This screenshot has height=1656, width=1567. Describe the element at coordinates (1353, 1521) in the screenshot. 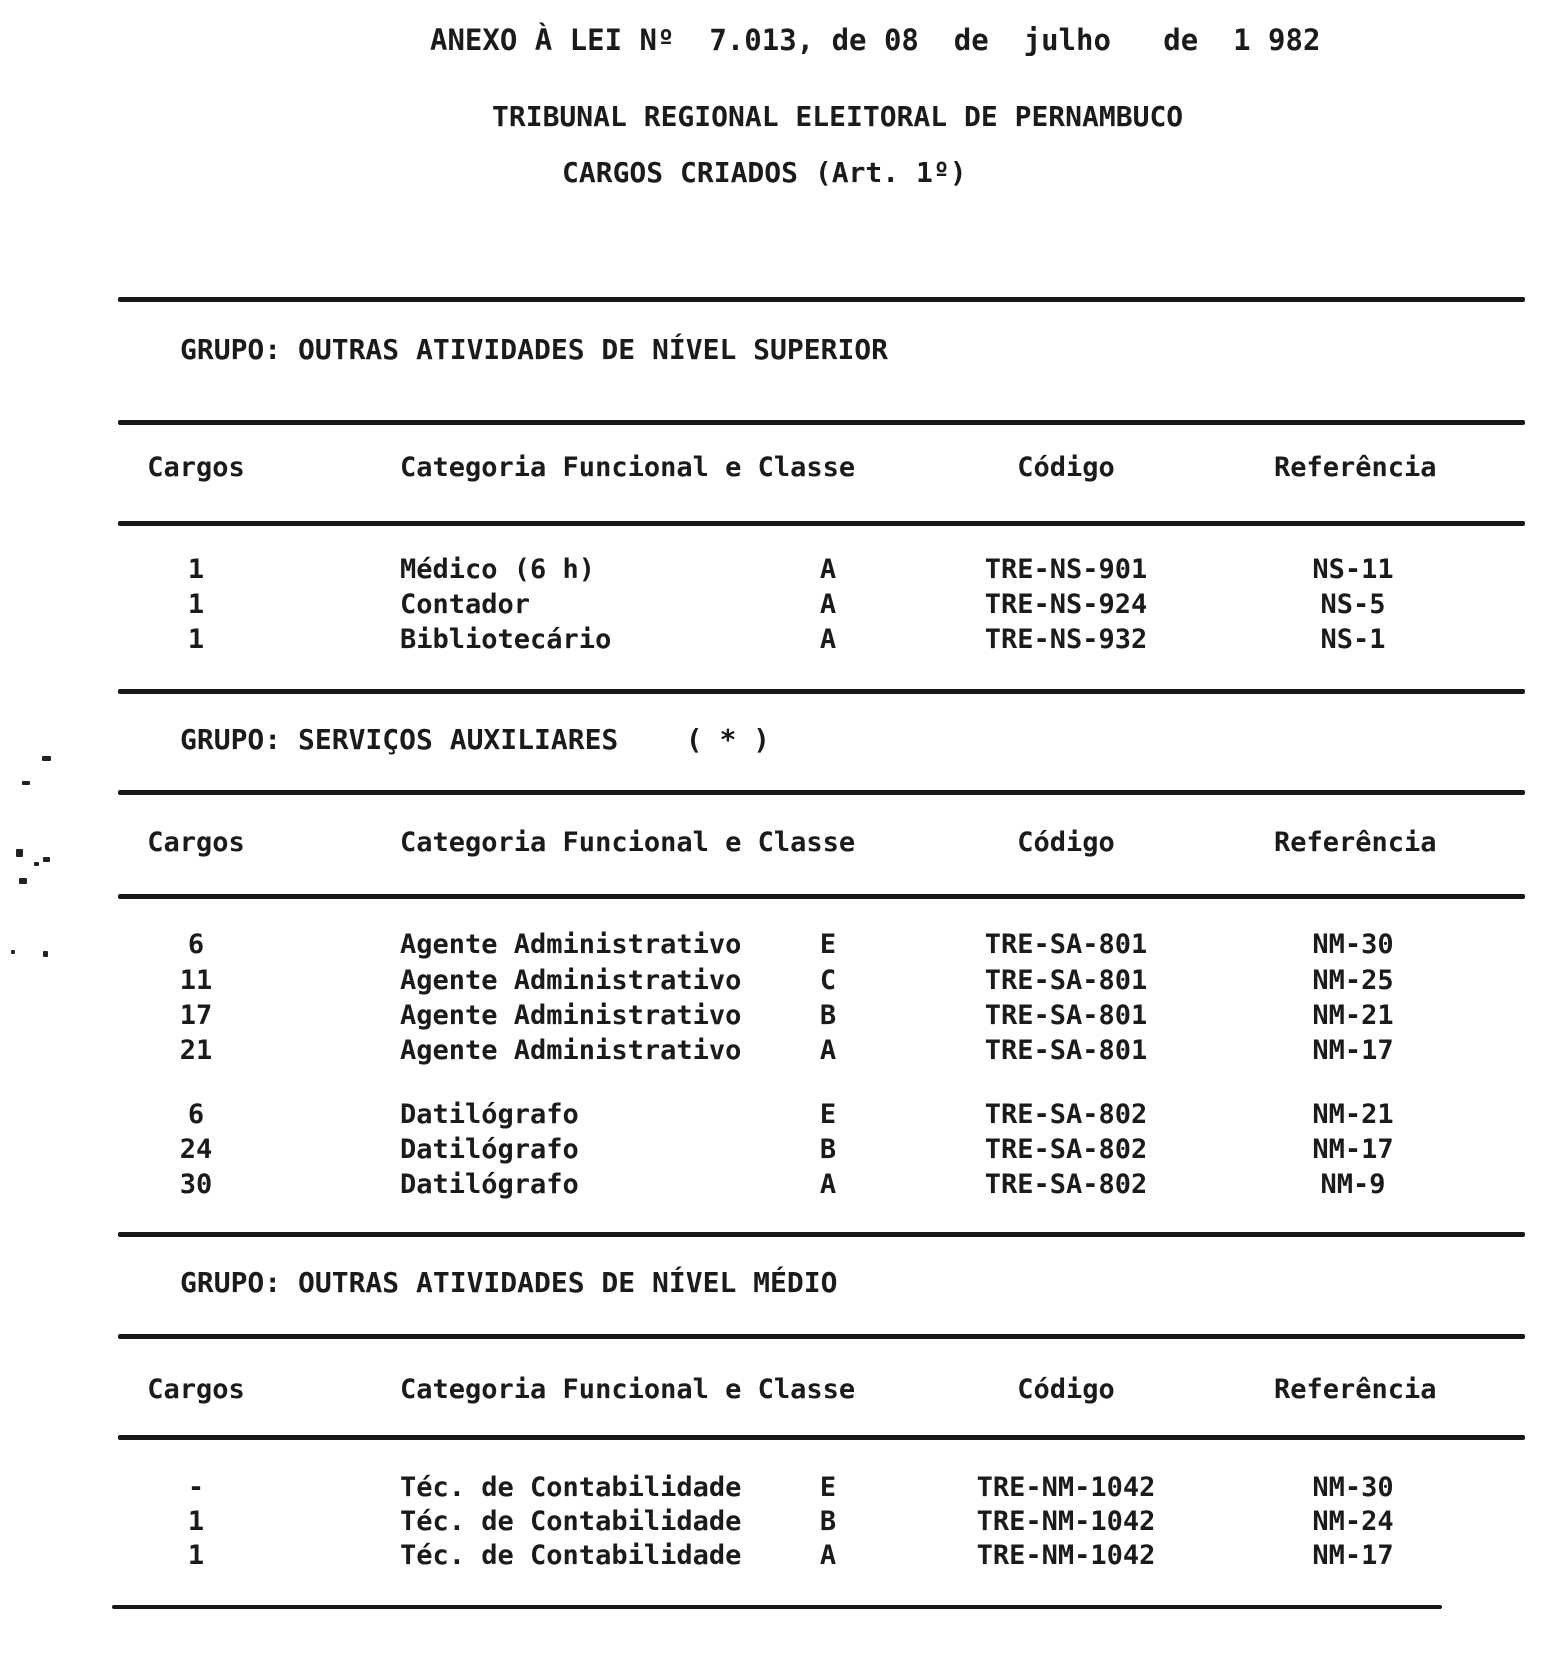

I see `cell-referencia: NM-24` at that location.